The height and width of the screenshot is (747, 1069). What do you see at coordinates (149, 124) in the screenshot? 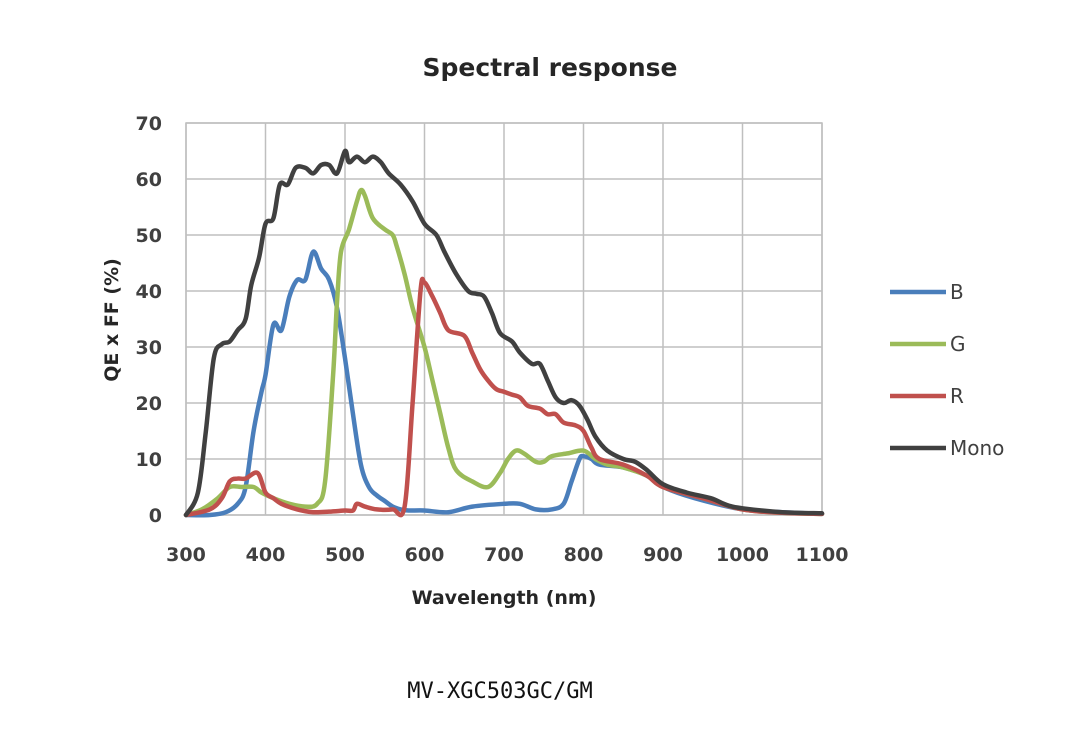
I see `y-tick-label-7: 70` at bounding box center [149, 124].